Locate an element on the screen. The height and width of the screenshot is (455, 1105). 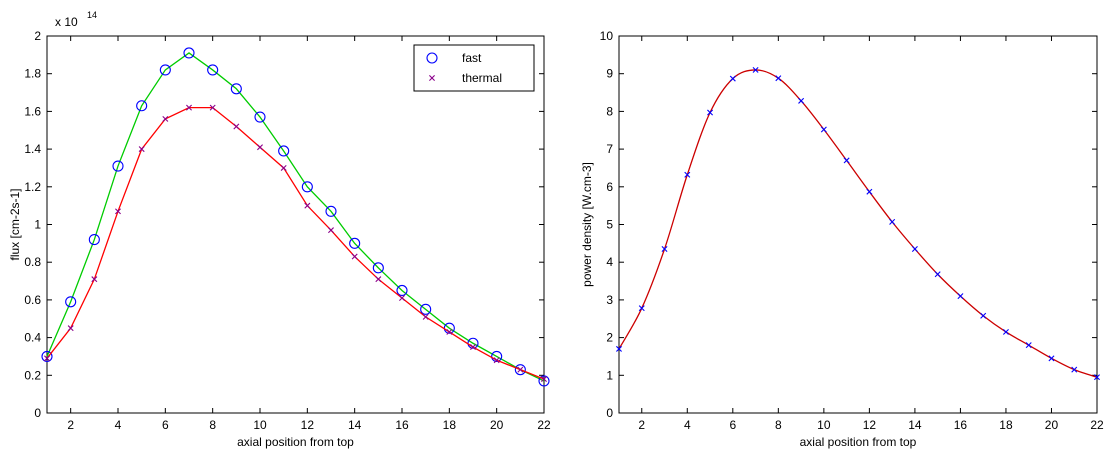
legend-box is located at coordinates (474, 68).